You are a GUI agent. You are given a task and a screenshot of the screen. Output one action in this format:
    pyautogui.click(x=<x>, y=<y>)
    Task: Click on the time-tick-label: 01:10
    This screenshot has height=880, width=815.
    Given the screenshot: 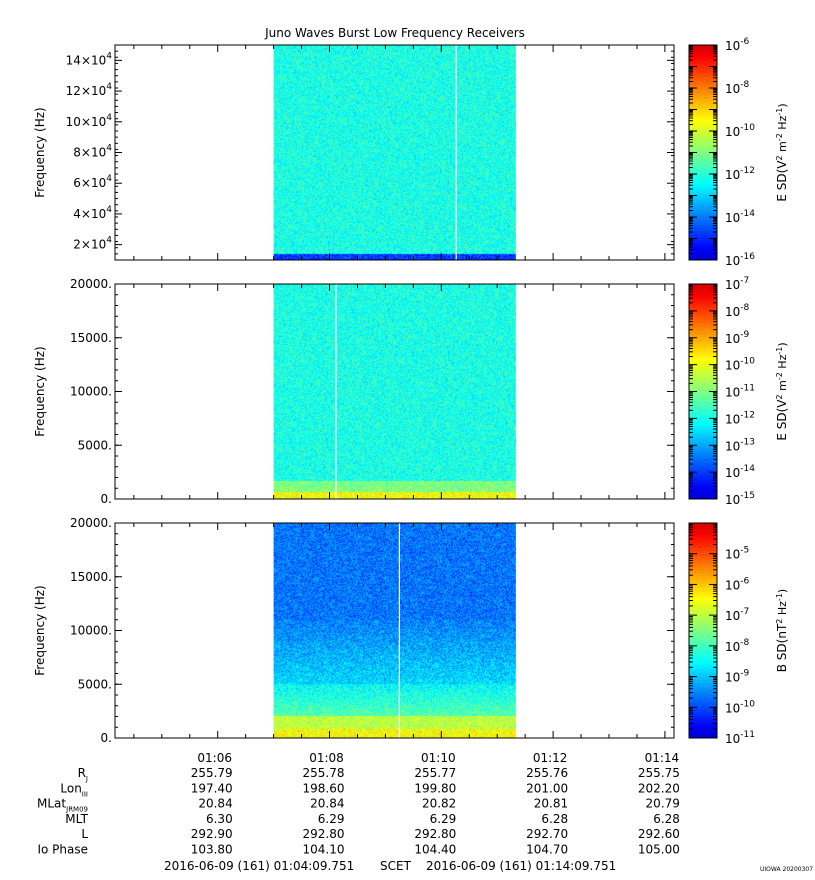 What is the action you would take?
    pyautogui.click(x=438, y=758)
    